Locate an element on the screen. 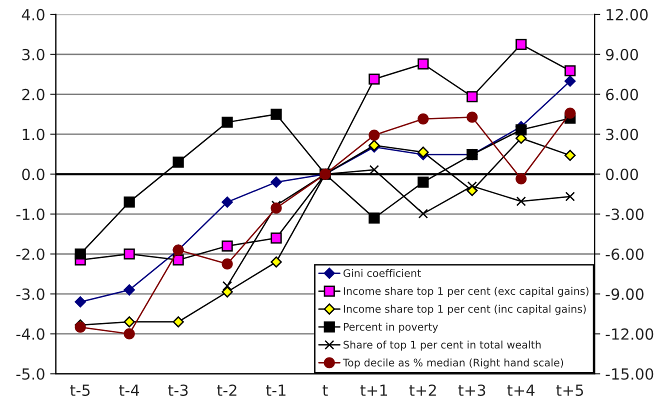 The height and width of the screenshot is (413, 657). y-tick-label: -1.0 is located at coordinates (30, 214).